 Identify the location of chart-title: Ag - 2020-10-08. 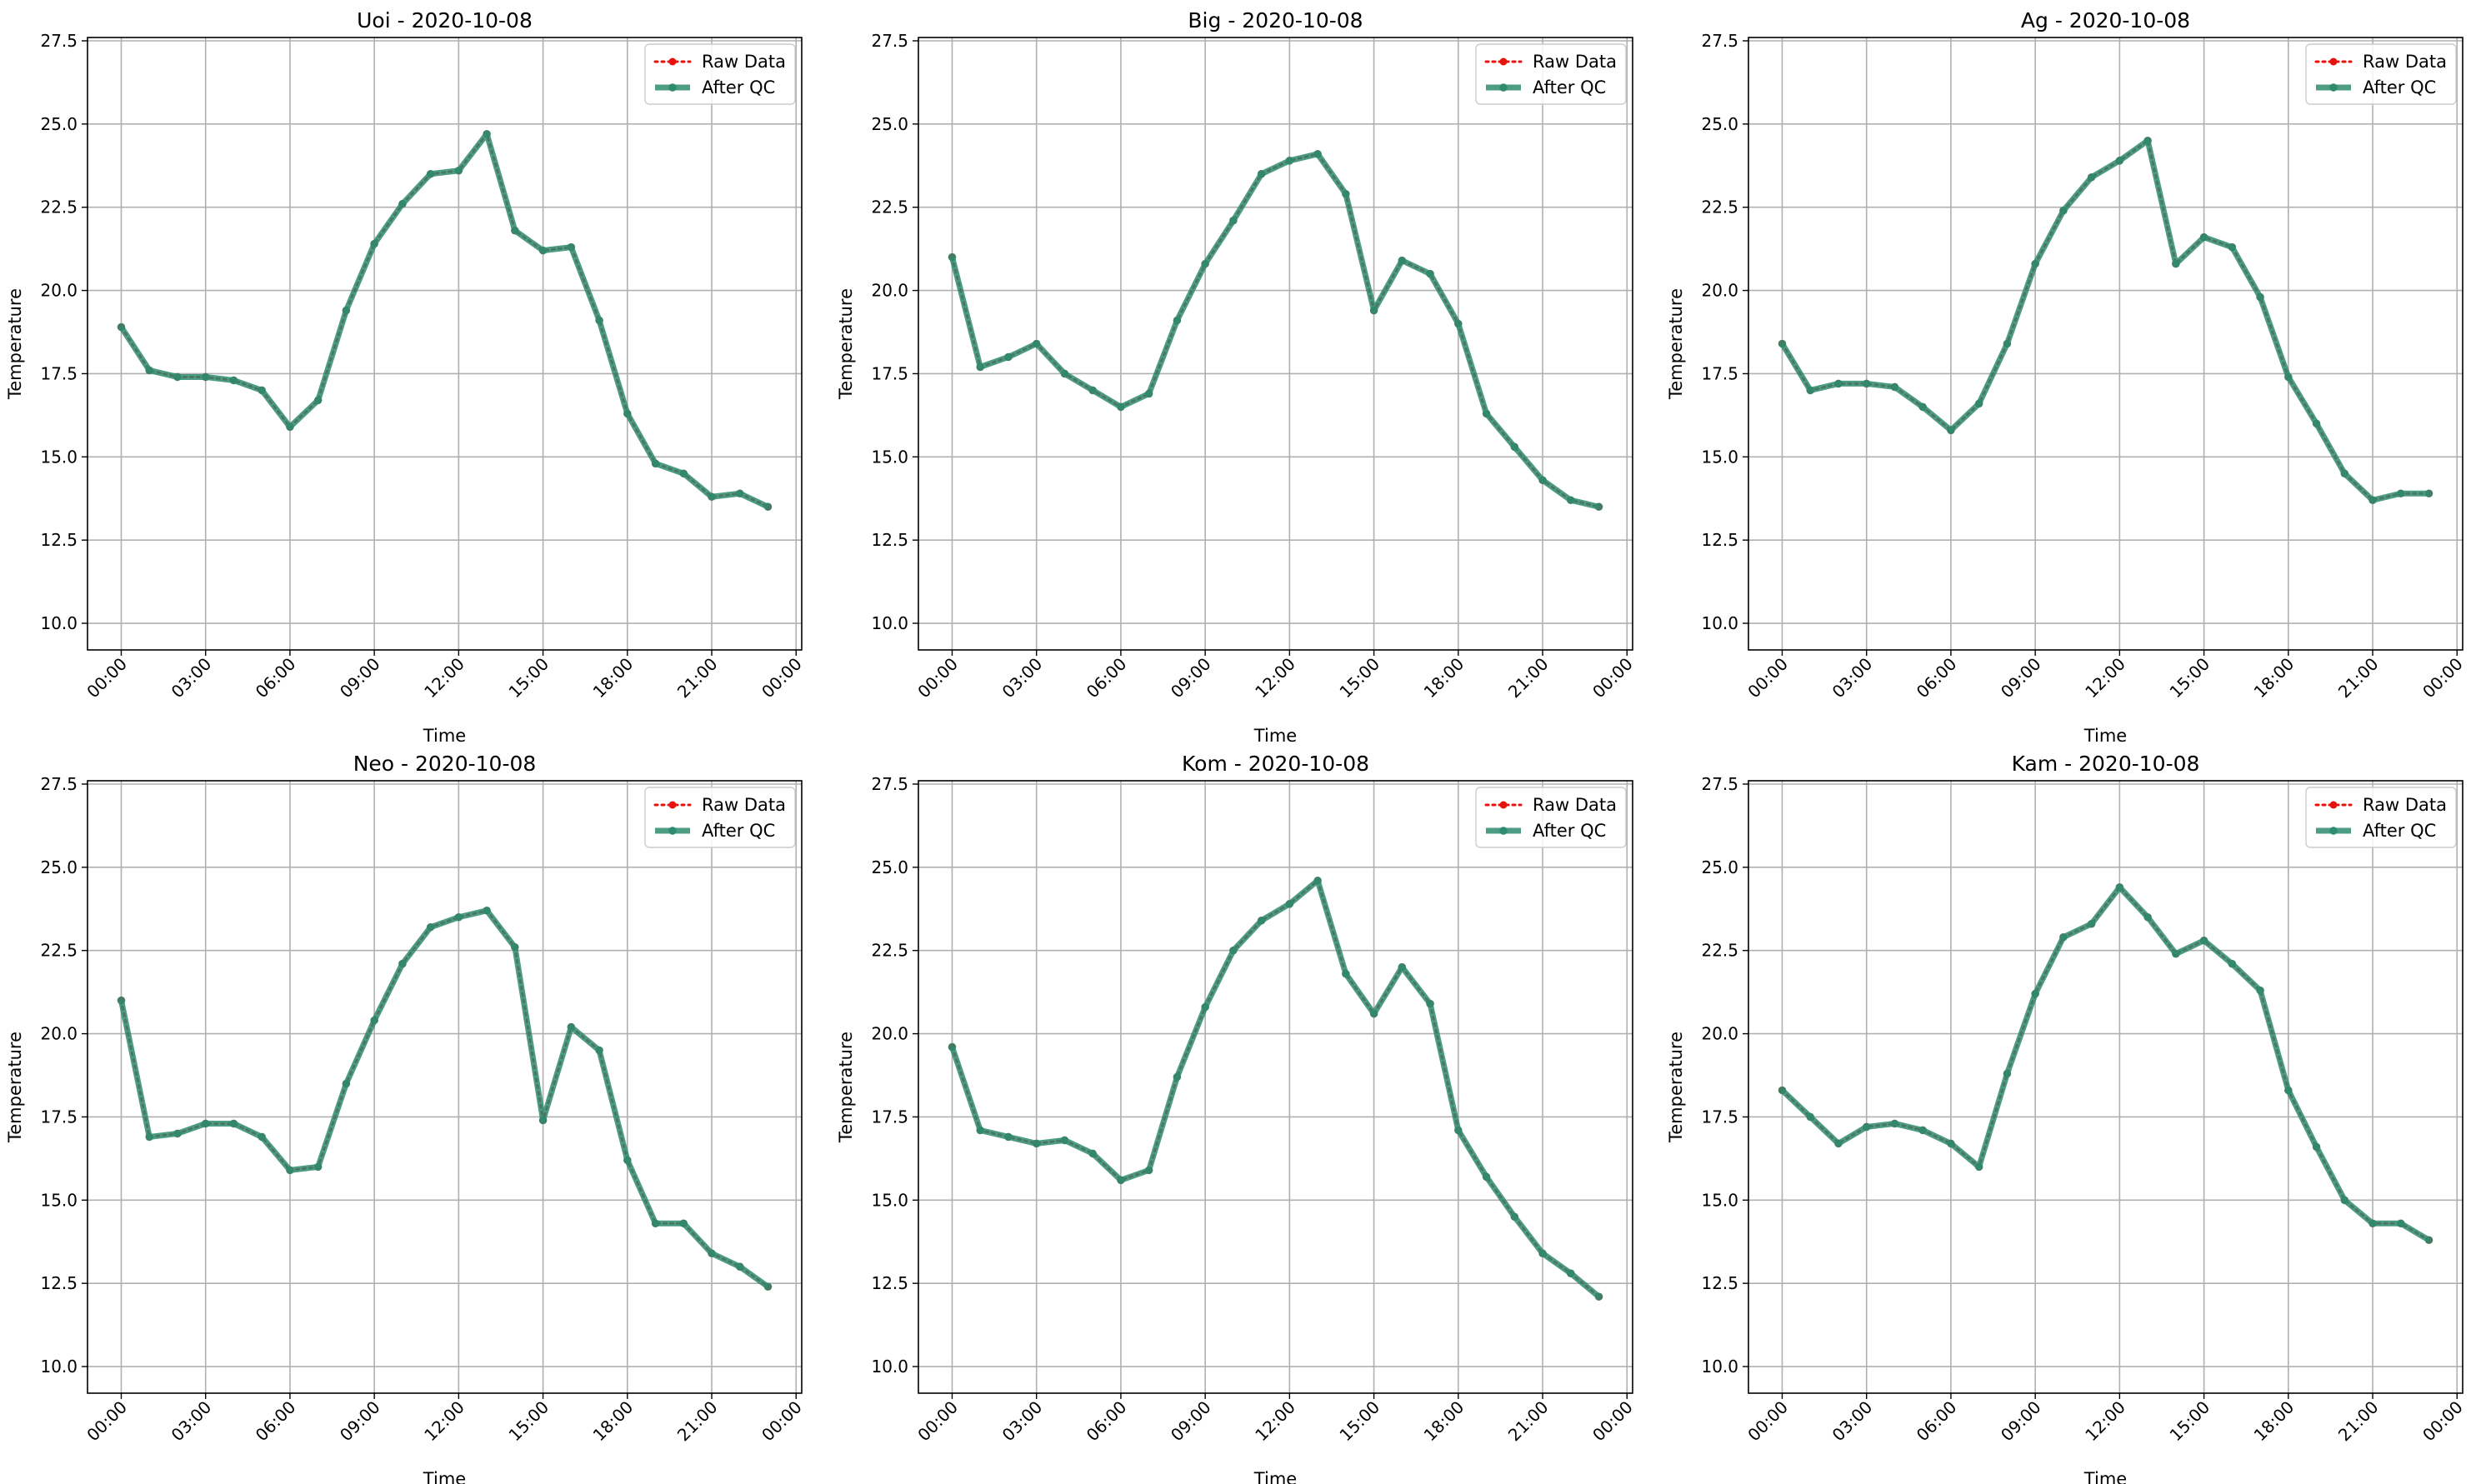
(2105, 20).